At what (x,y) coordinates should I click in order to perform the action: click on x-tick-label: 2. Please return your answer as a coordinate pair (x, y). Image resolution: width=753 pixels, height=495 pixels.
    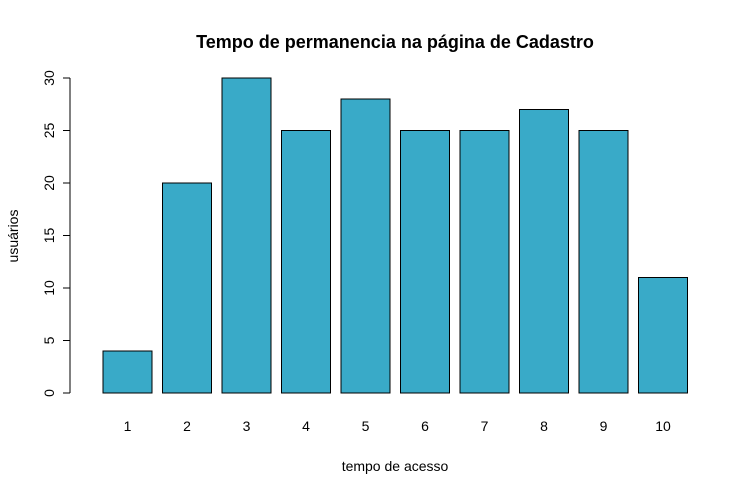
    Looking at the image, I should click on (187, 426).